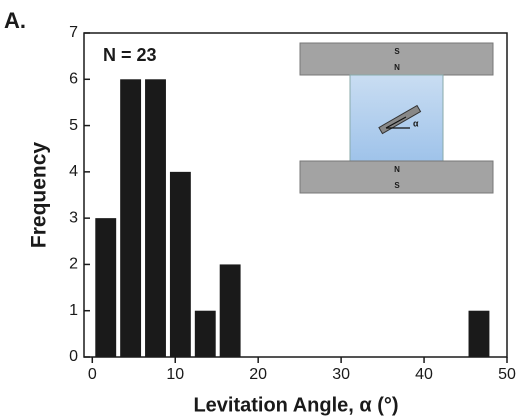 This screenshot has height=420, width=522. What do you see at coordinates (507, 374) in the screenshot?
I see `x-tick-label: 50` at bounding box center [507, 374].